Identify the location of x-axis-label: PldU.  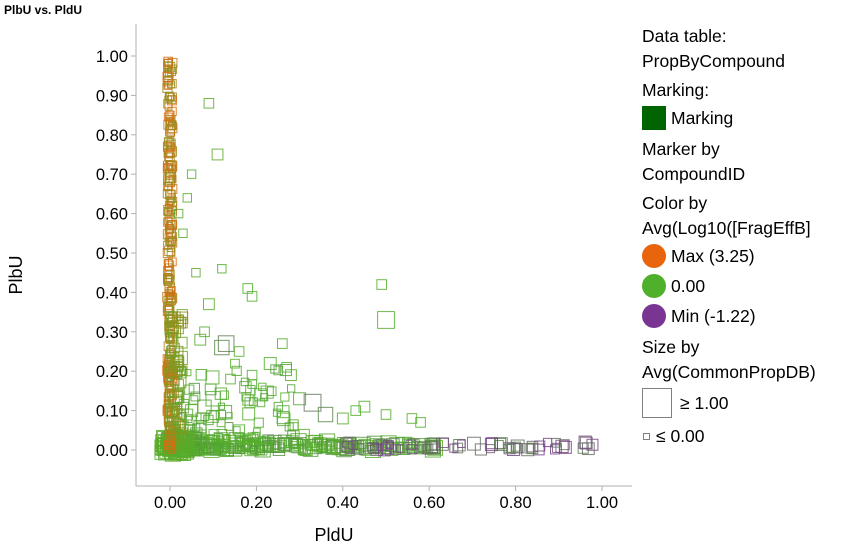
(333, 535).